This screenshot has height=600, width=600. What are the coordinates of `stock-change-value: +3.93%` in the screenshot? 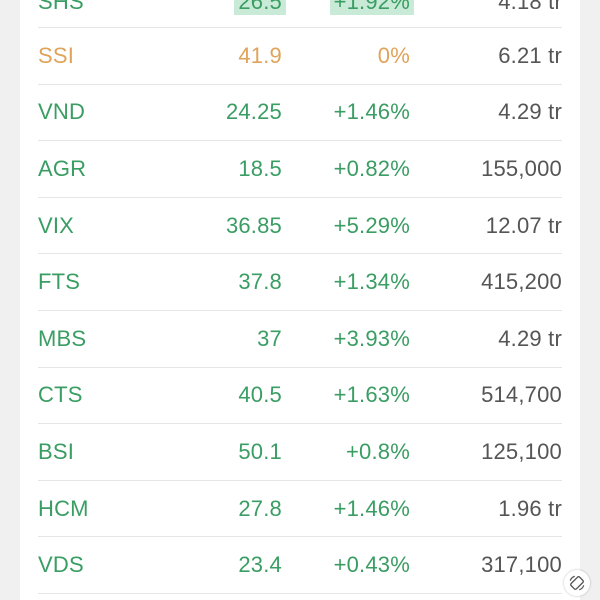 It's located at (371, 338).